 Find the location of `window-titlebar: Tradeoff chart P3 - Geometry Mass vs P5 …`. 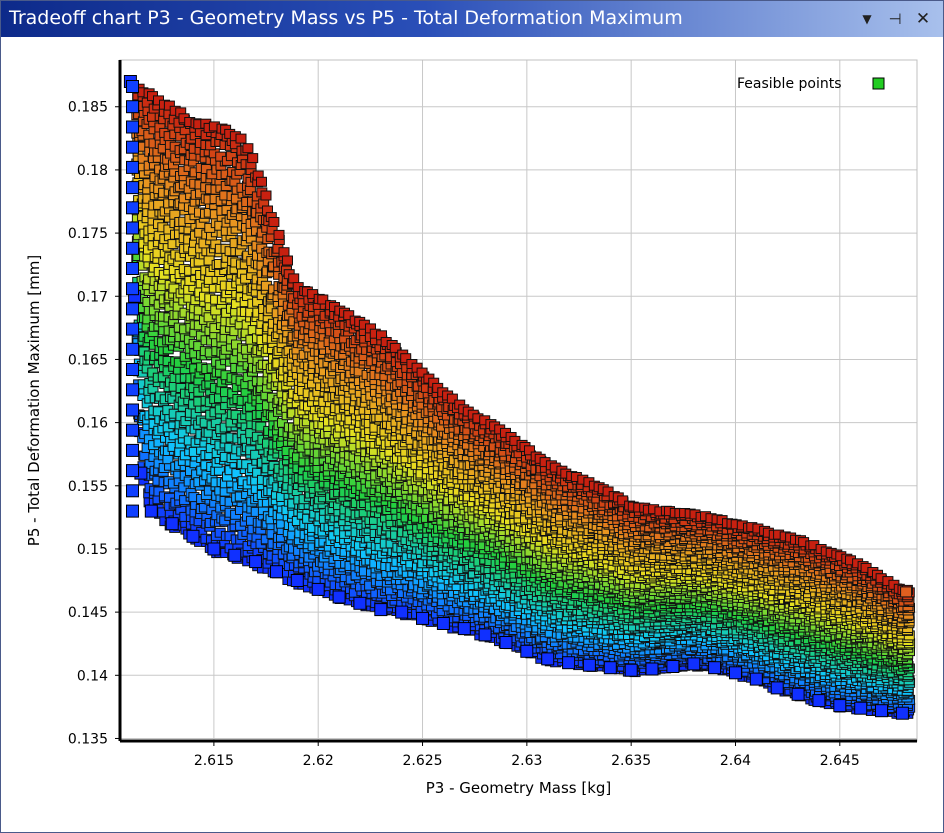

window-titlebar: Tradeoff chart P3 - Geometry Mass vs P5 … is located at coordinates (472, 19).